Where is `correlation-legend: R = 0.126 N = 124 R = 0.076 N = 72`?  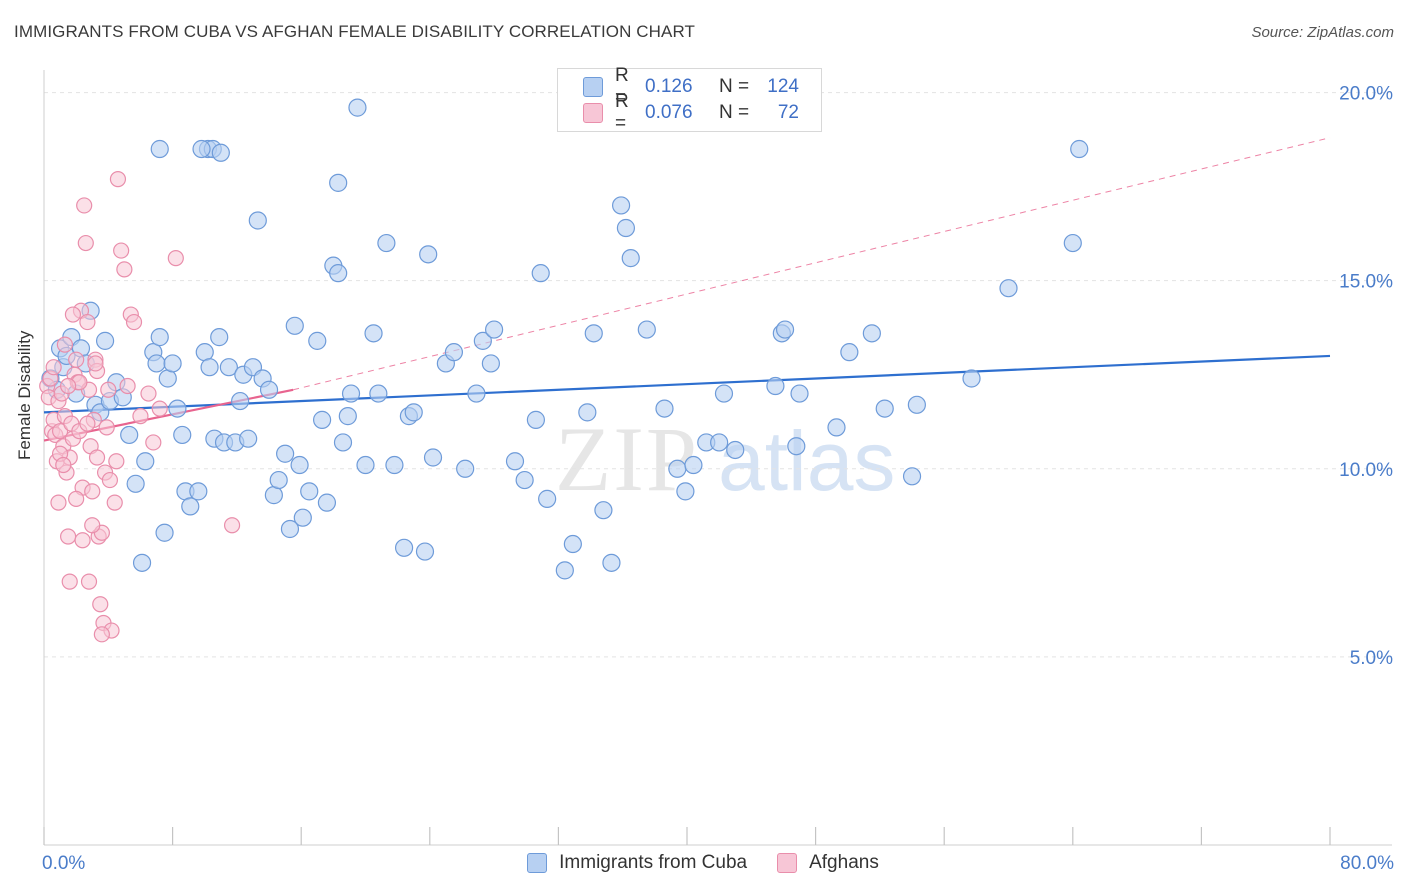
correlation-legend: R = 0.126 N = 124 R = 0.076 N = 72 is located at coordinates (689, 99).